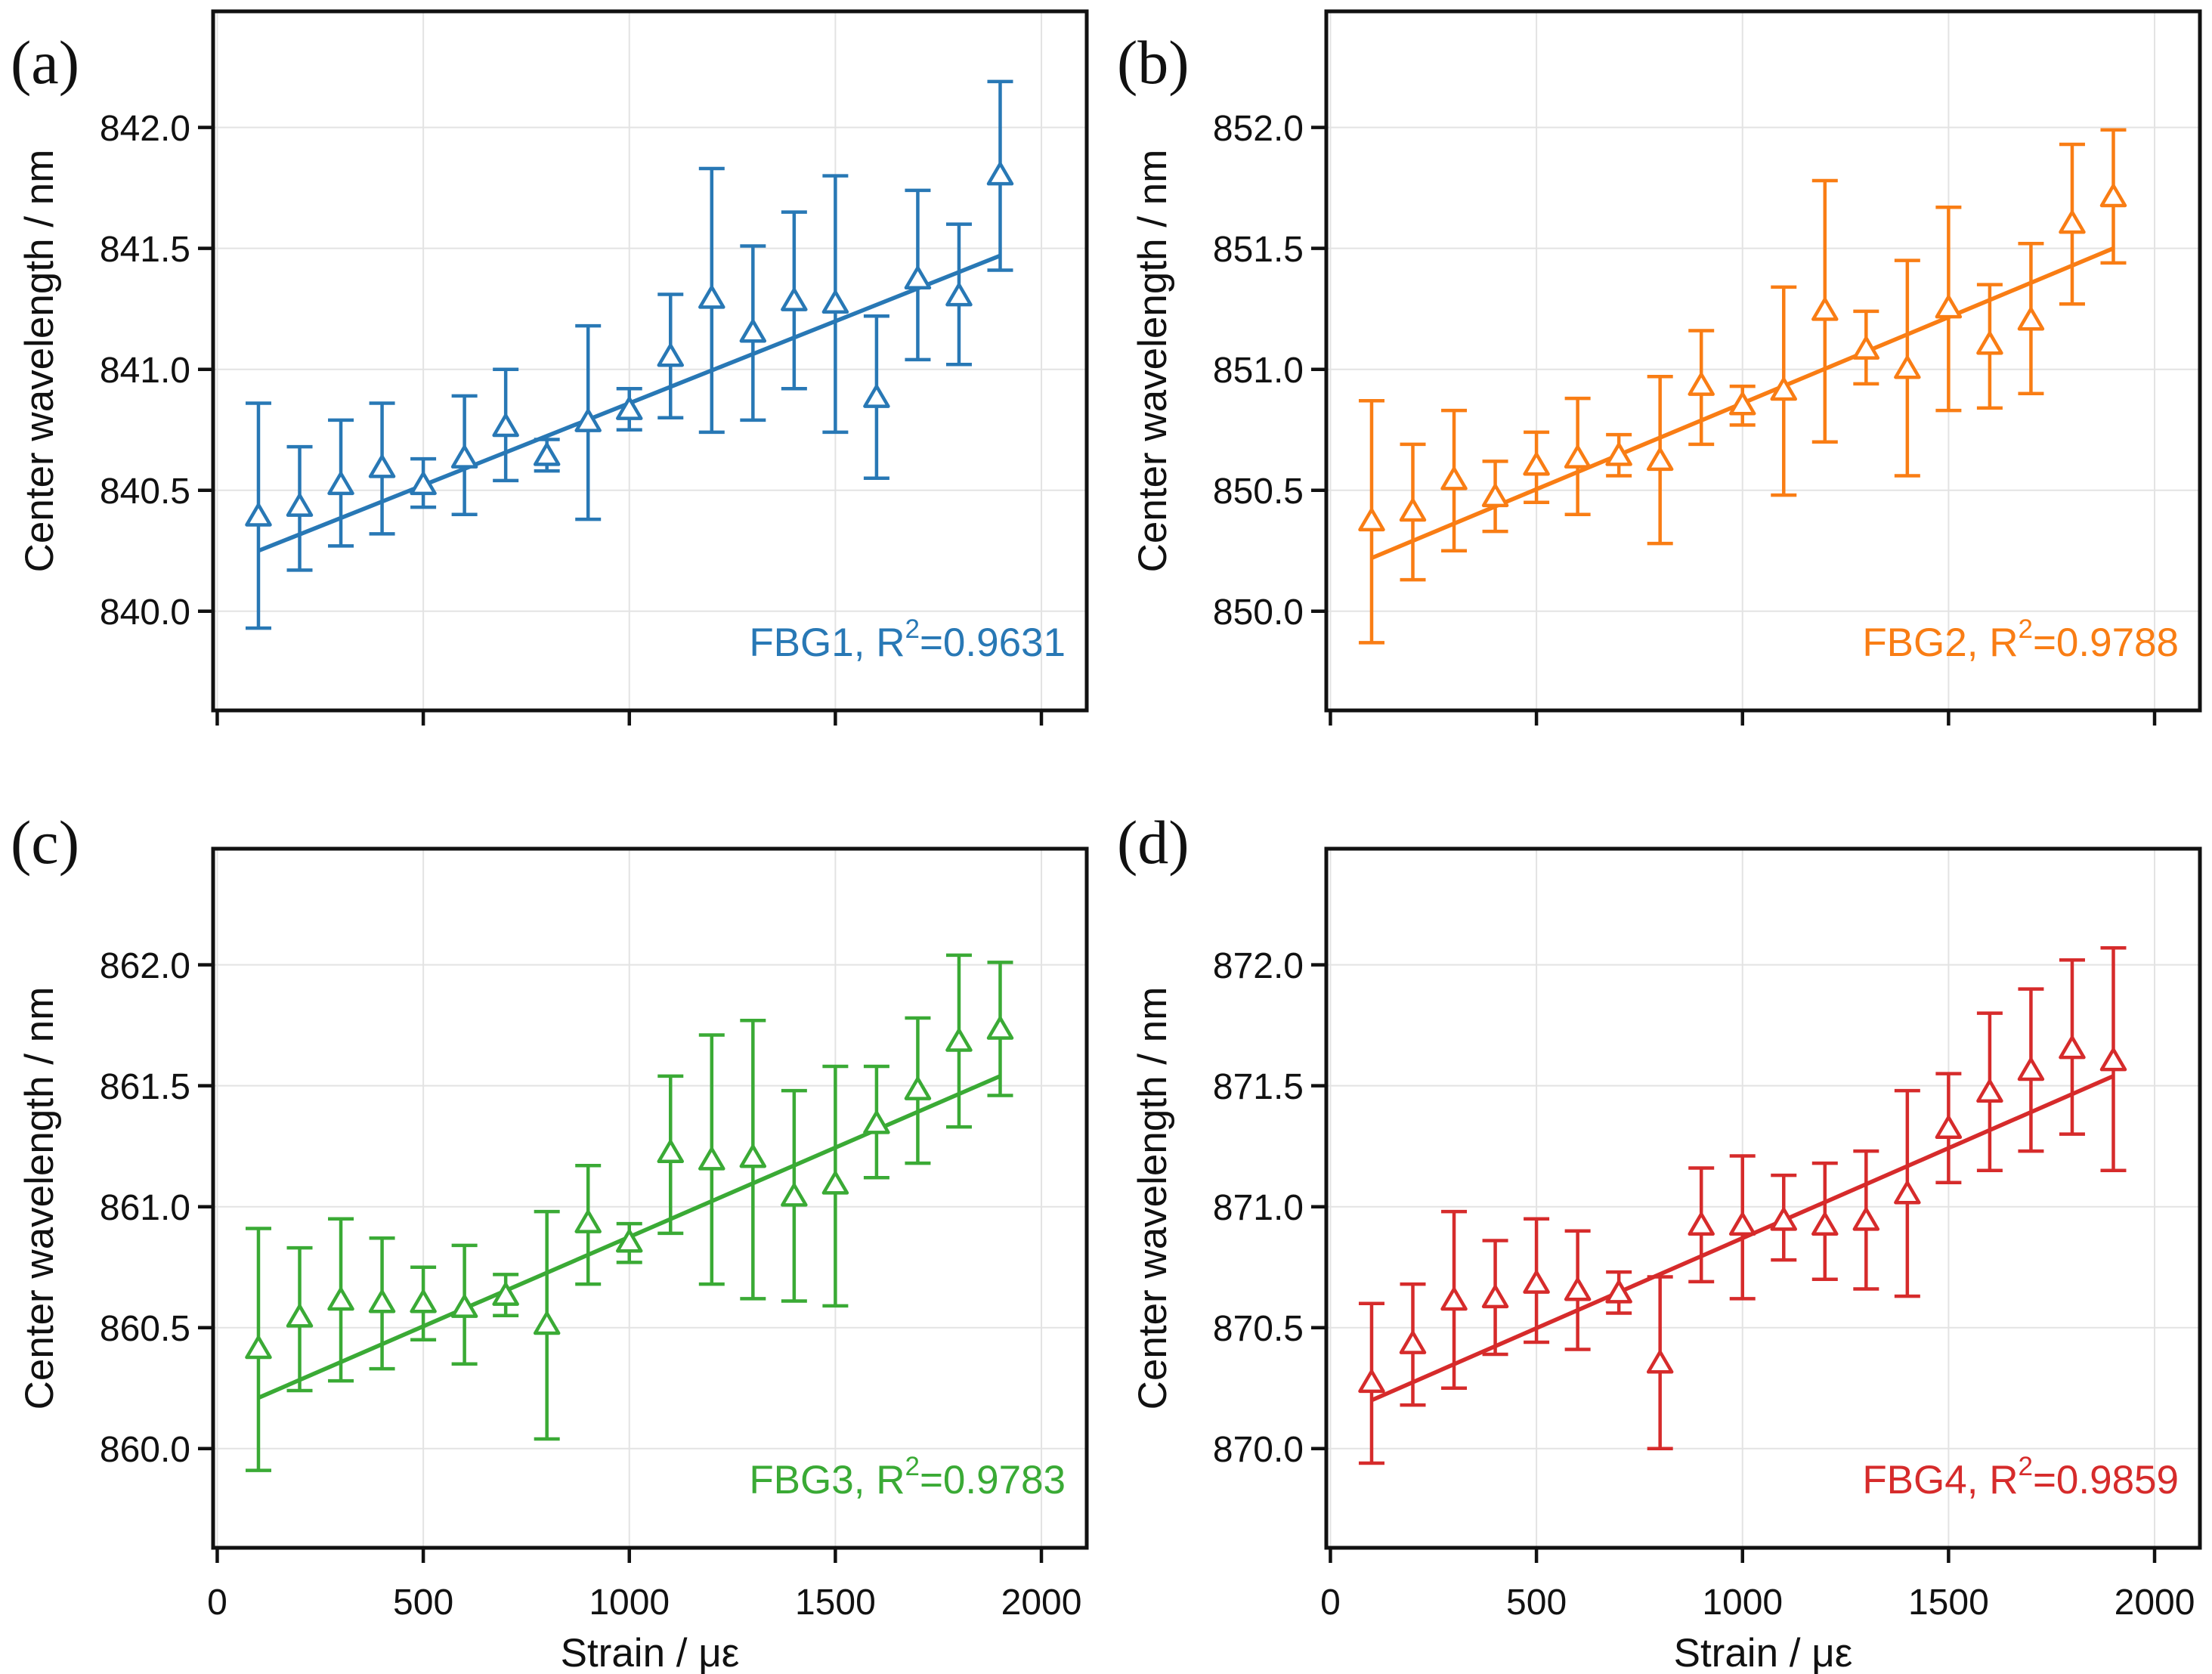 Image resolution: width=2212 pixels, height=1674 pixels. What do you see at coordinates (145, 1450) in the screenshot?
I see `y-tick-label: 860.0` at bounding box center [145, 1450].